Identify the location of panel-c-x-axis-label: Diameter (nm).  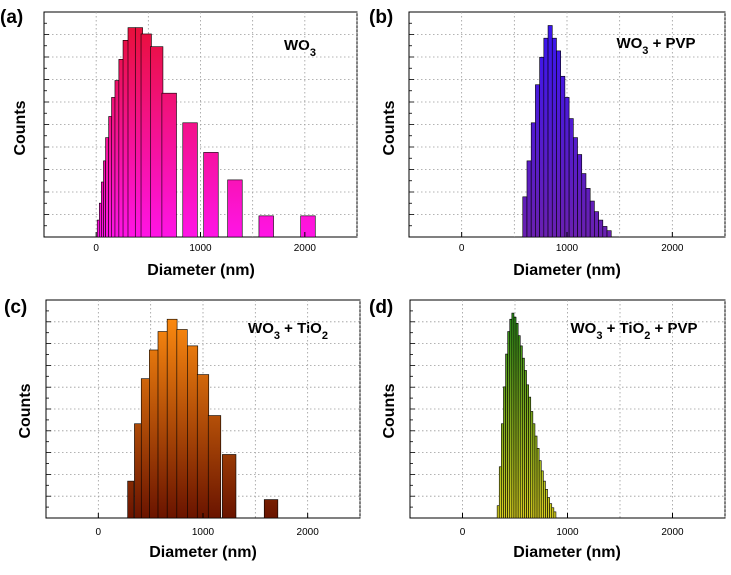
(203, 552).